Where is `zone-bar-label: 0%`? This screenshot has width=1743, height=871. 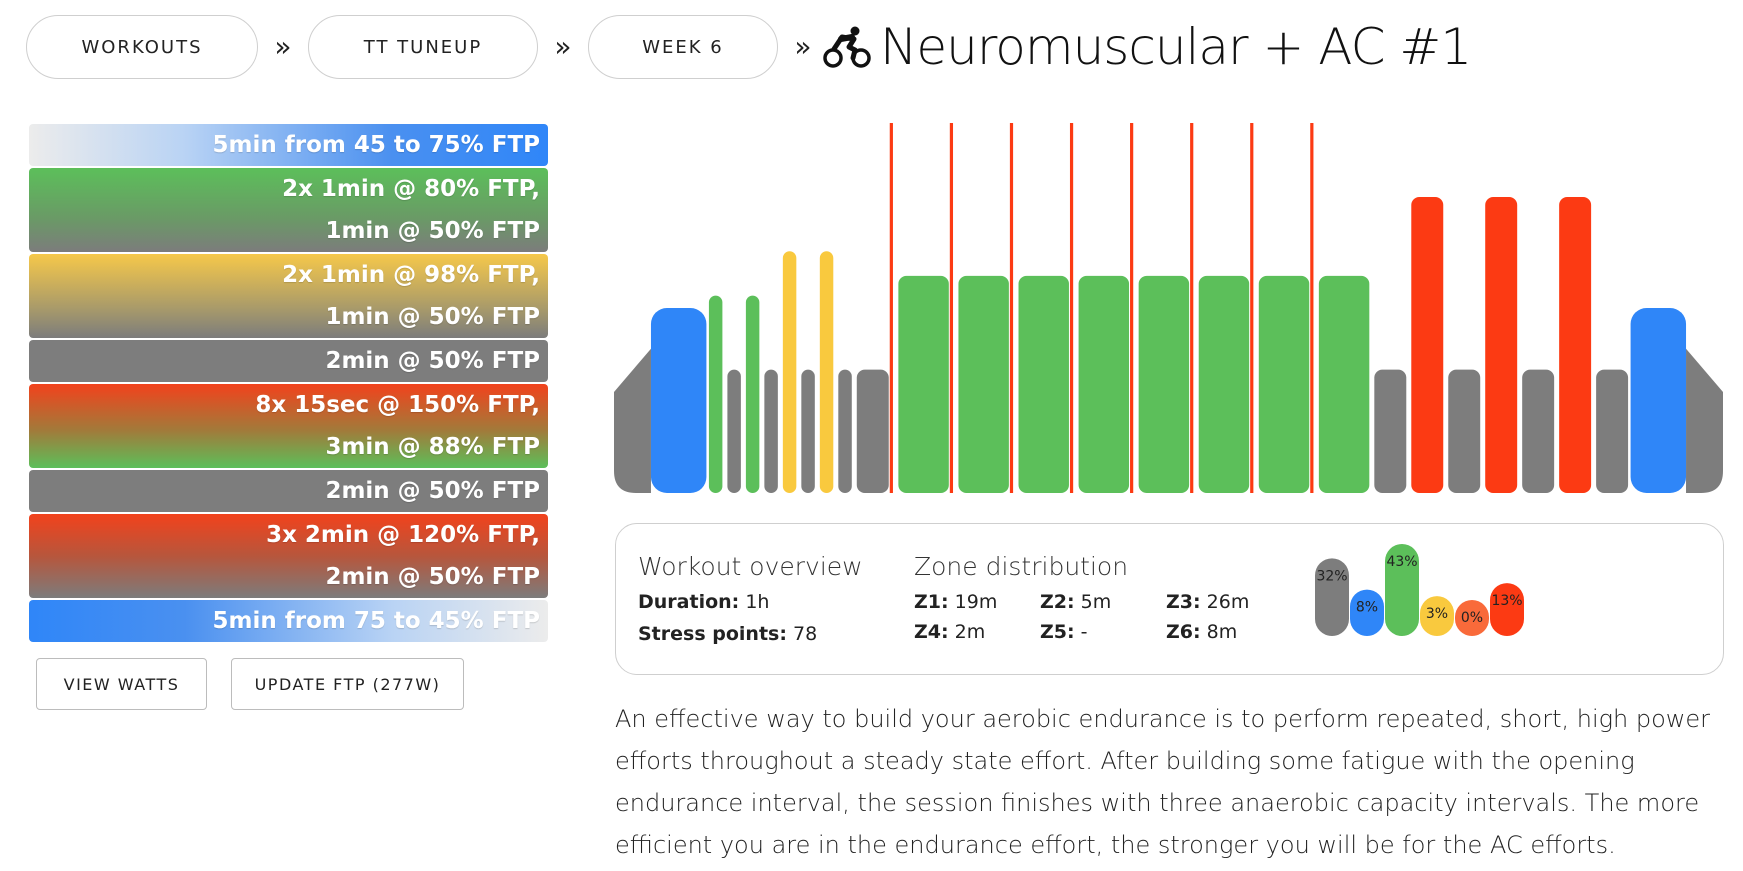 zone-bar-label: 0% is located at coordinates (1472, 618).